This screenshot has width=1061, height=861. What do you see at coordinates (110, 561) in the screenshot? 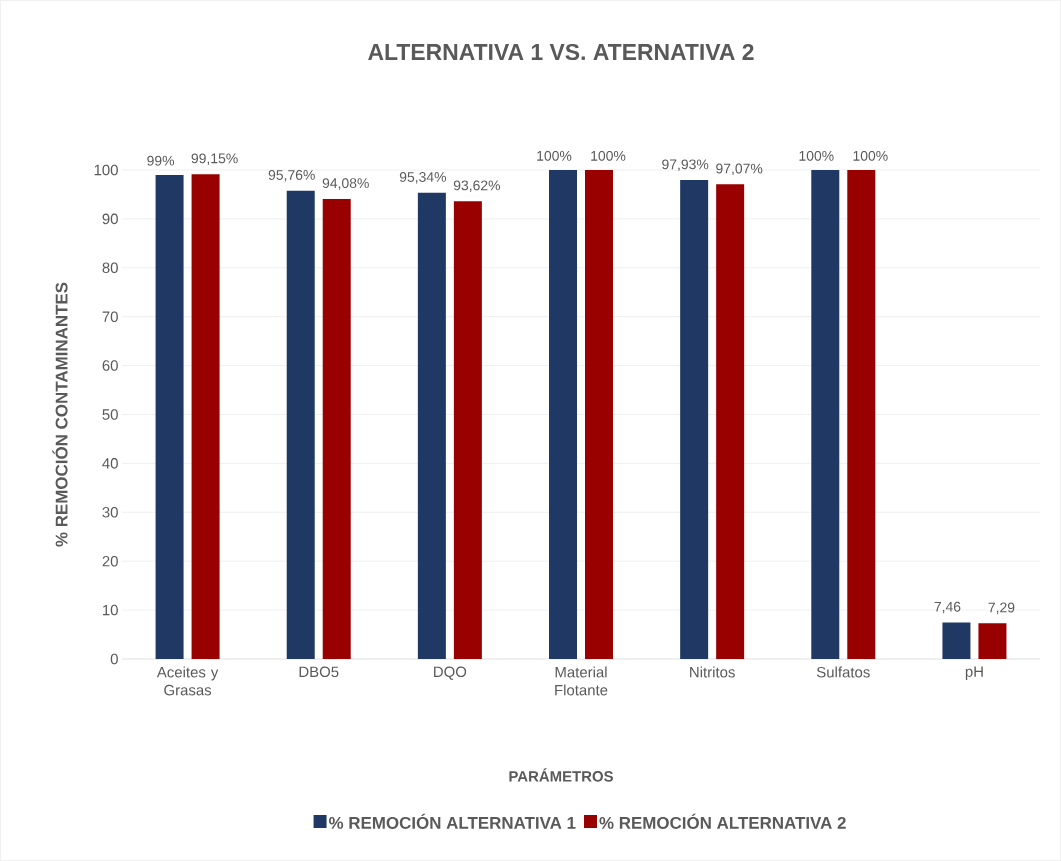
I see `y-tick-label: 20` at bounding box center [110, 561].